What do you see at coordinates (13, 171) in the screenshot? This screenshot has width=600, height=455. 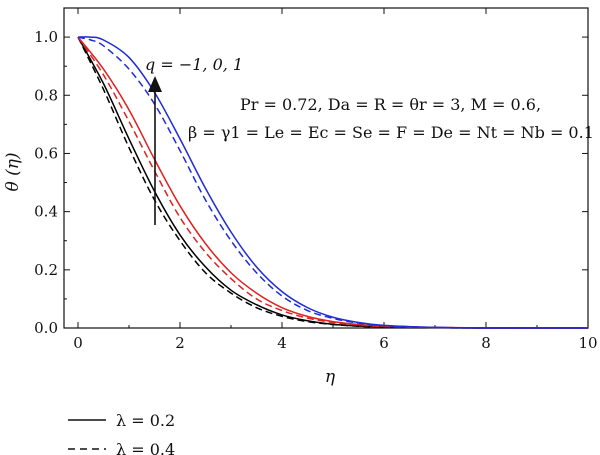 I see `y-axis-label: θ (η)` at bounding box center [13, 171].